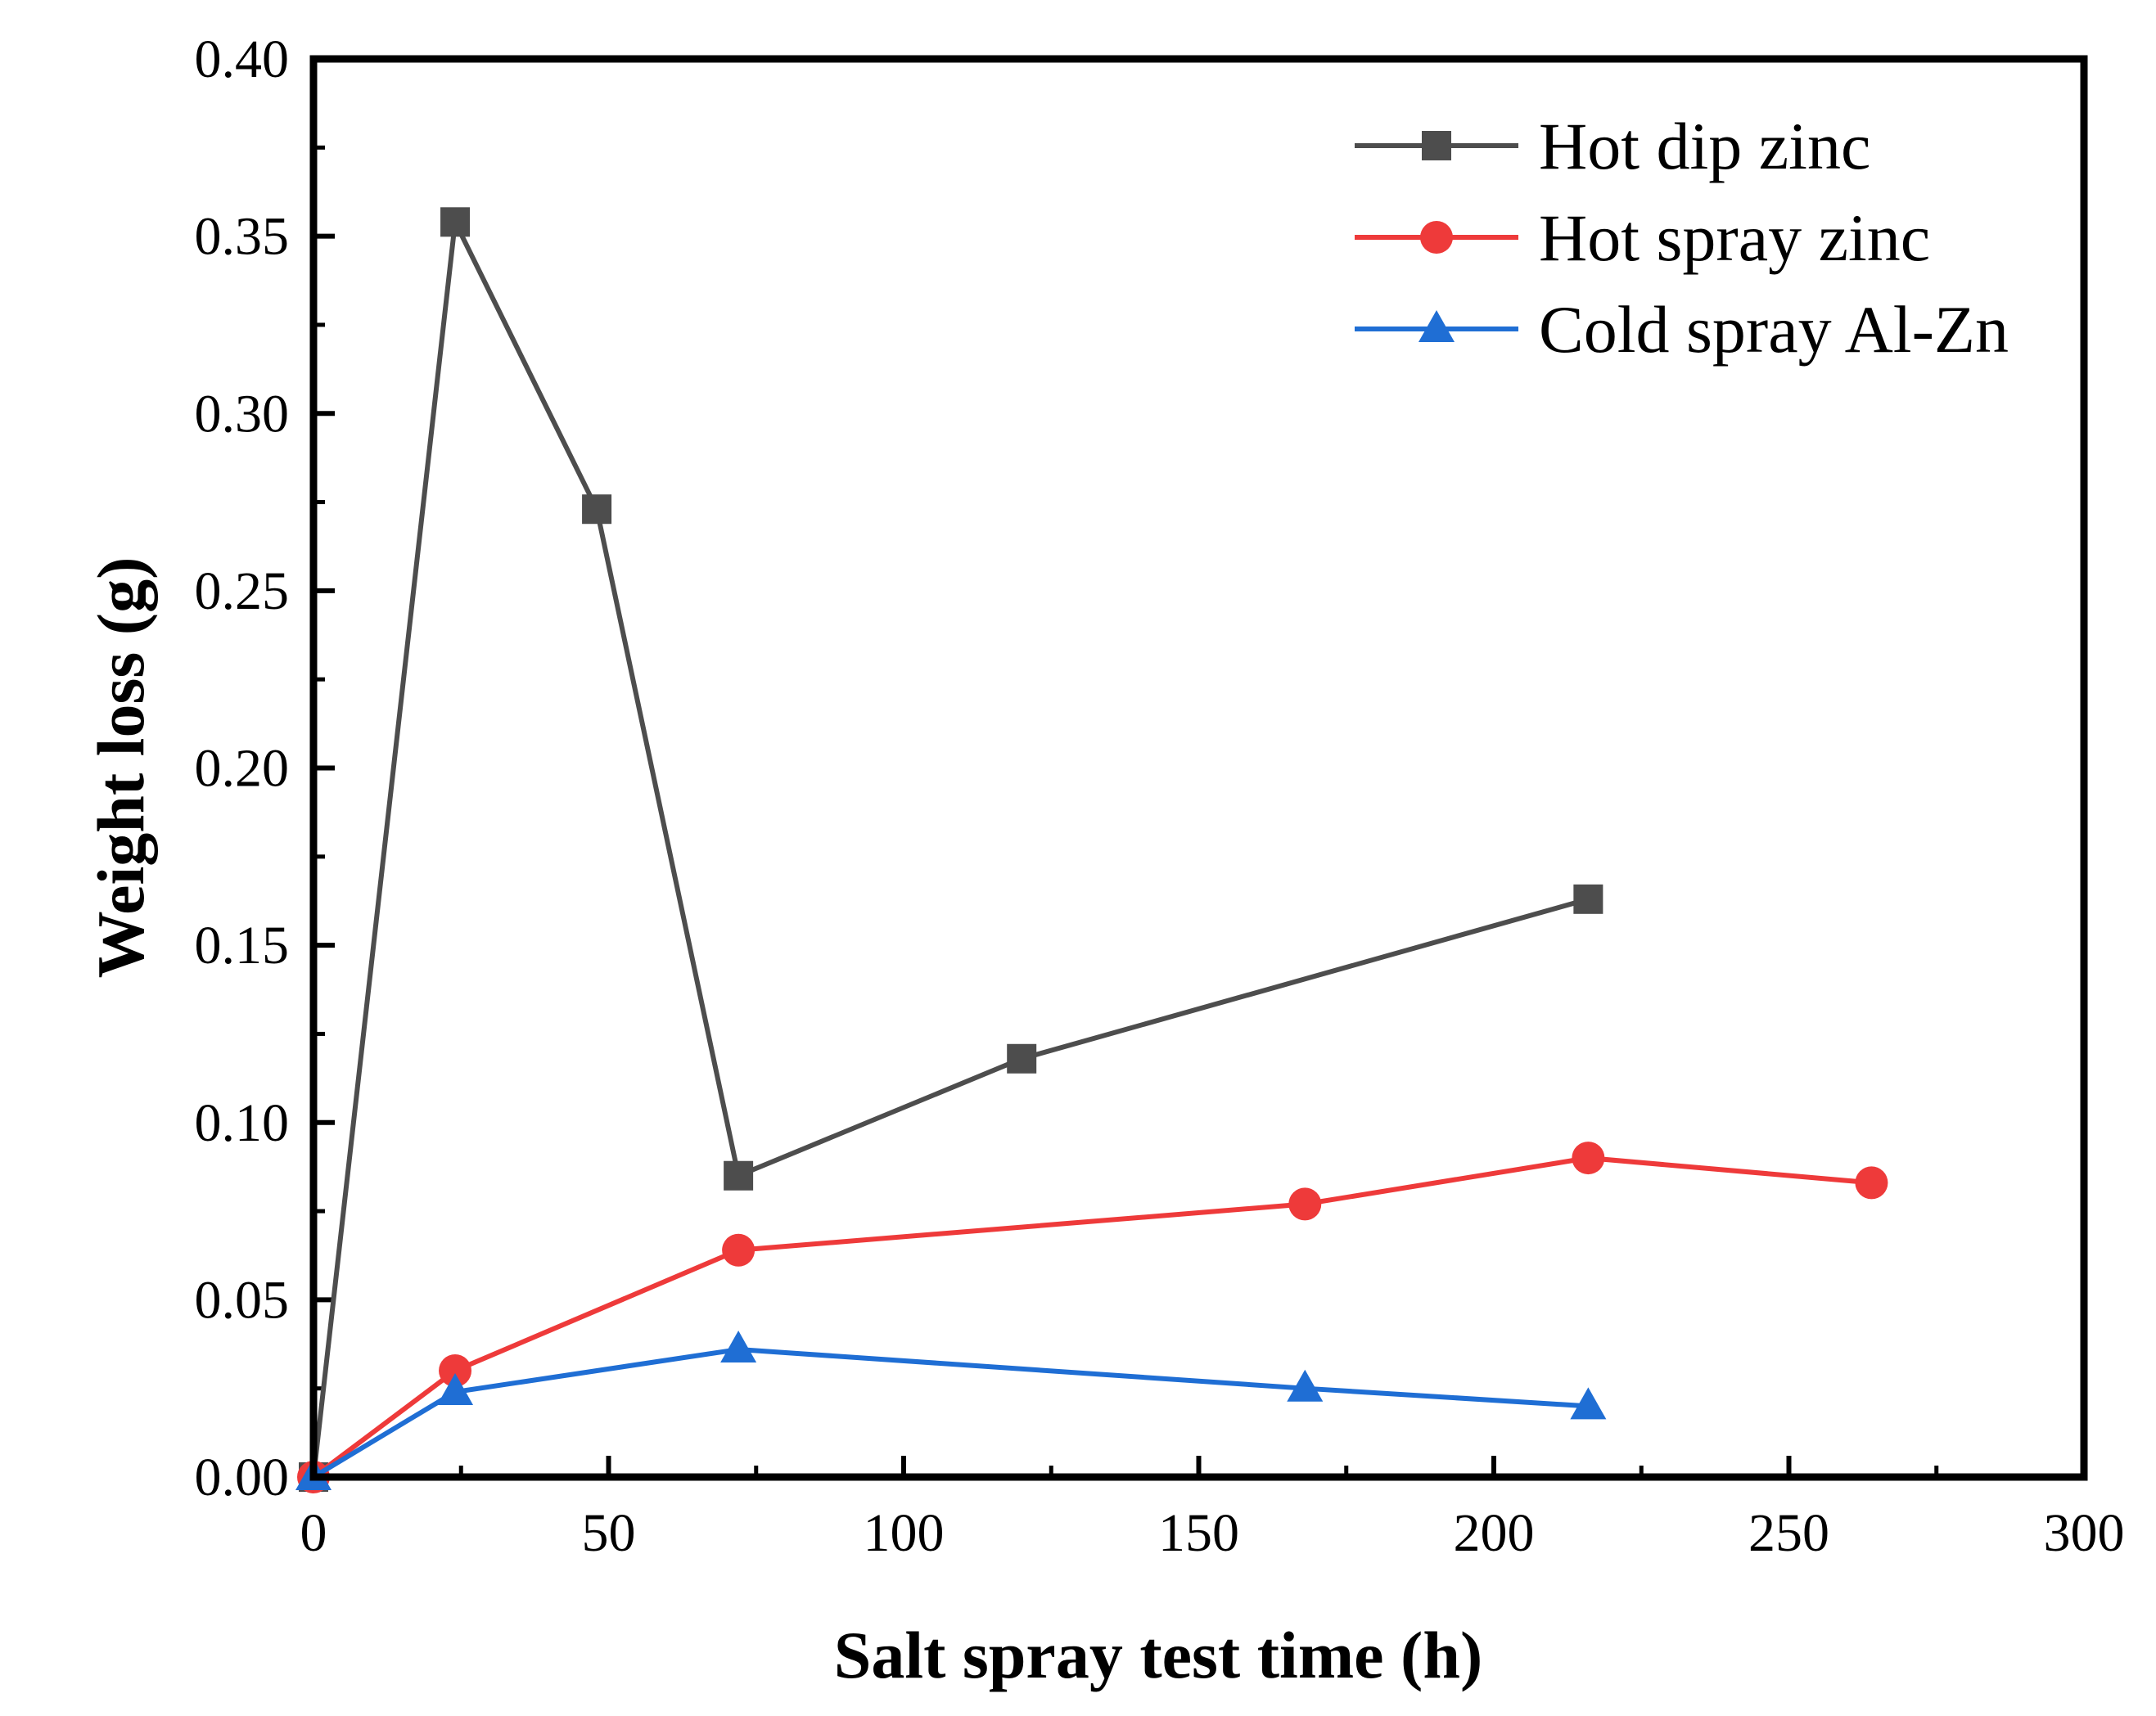 This screenshot has width=2156, height=1716. I want to click on legend-label: Hot dip zinc, so click(1704, 146).